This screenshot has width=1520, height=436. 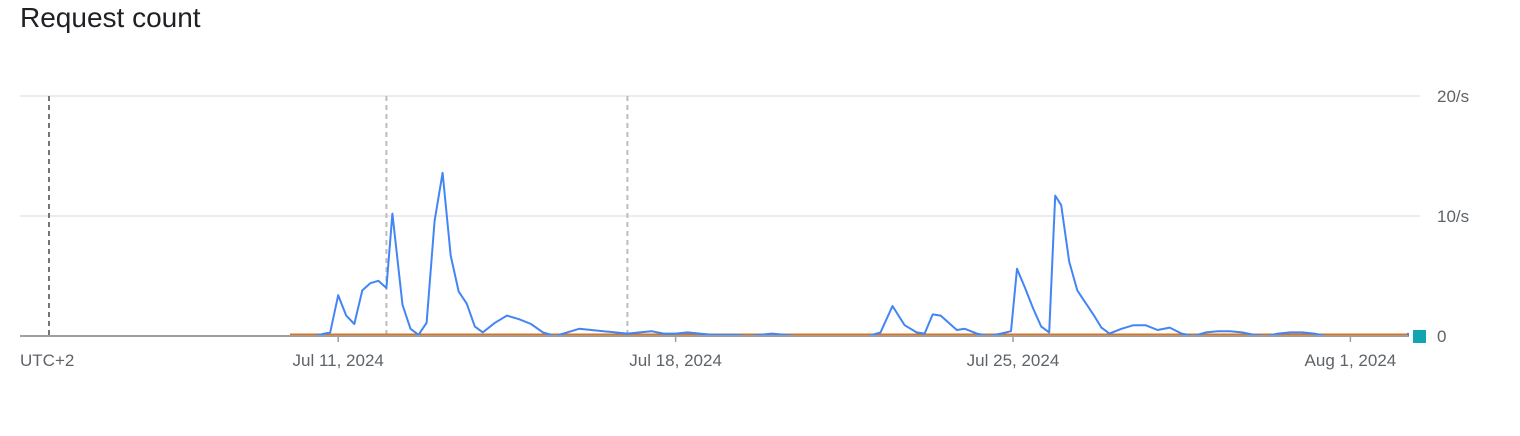 I want to click on series-end-marker, so click(x=1419, y=336).